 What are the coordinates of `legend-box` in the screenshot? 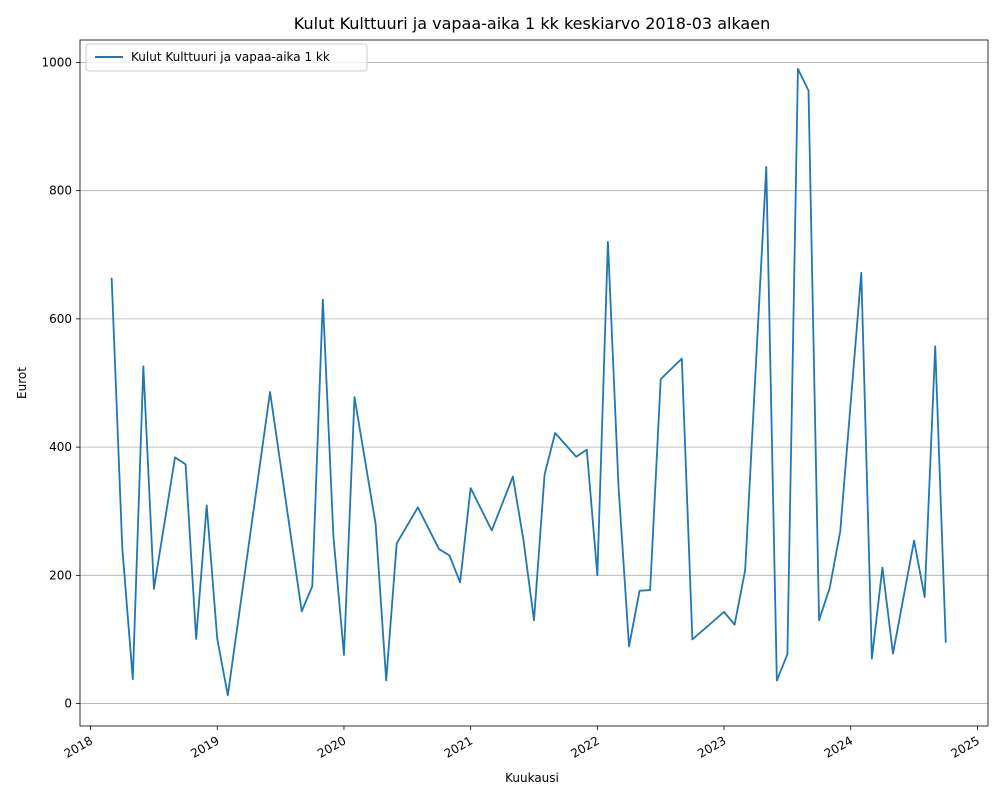 It's located at (226, 57).